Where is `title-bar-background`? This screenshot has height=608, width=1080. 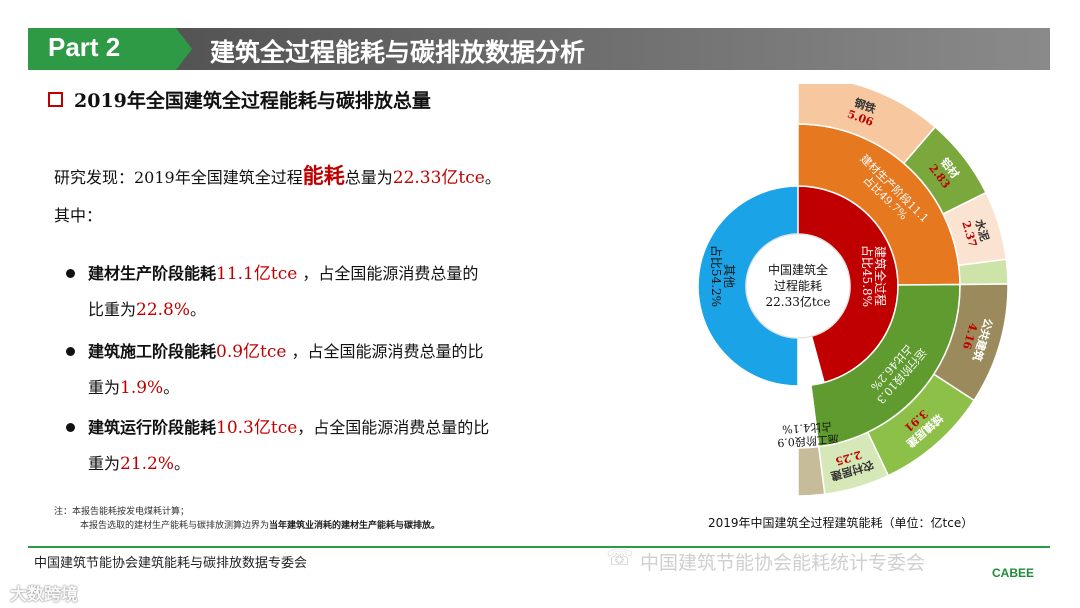
title-bar-background is located at coordinates (539, 49).